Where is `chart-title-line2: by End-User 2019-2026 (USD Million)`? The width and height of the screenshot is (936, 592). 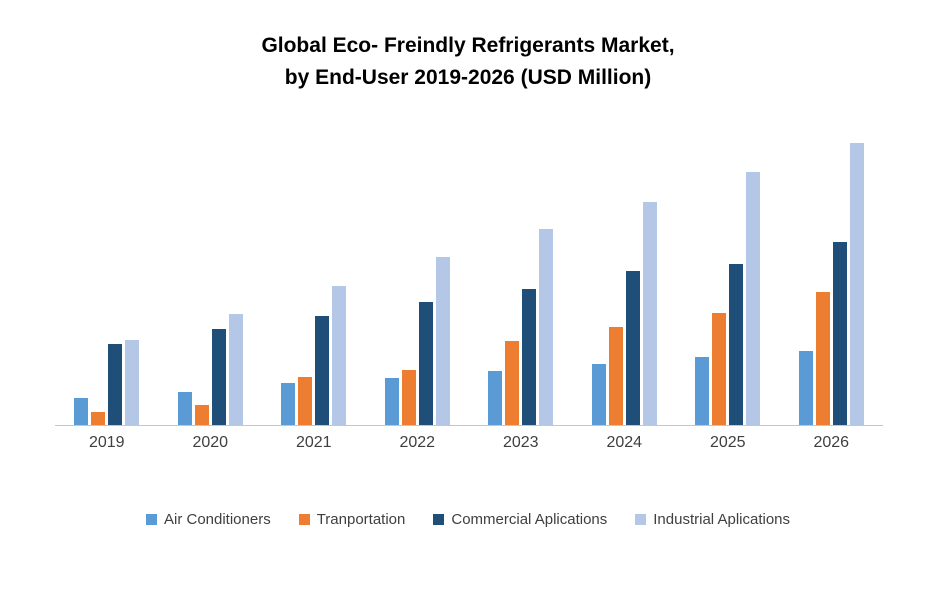 chart-title-line2: by End-User 2019-2026 (USD Million) is located at coordinates (468, 77).